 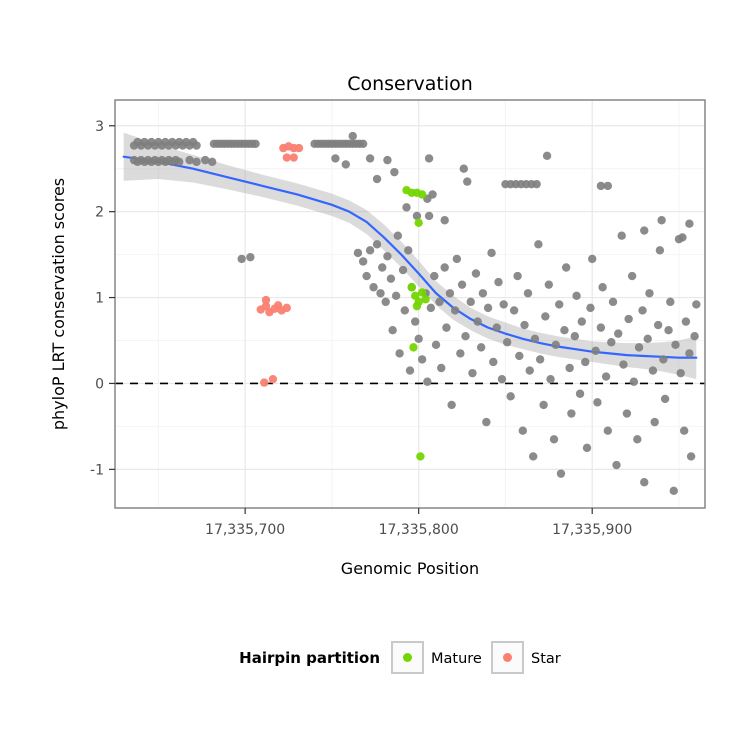 I want to click on legend-title: Hairpin partition, so click(x=309, y=658).